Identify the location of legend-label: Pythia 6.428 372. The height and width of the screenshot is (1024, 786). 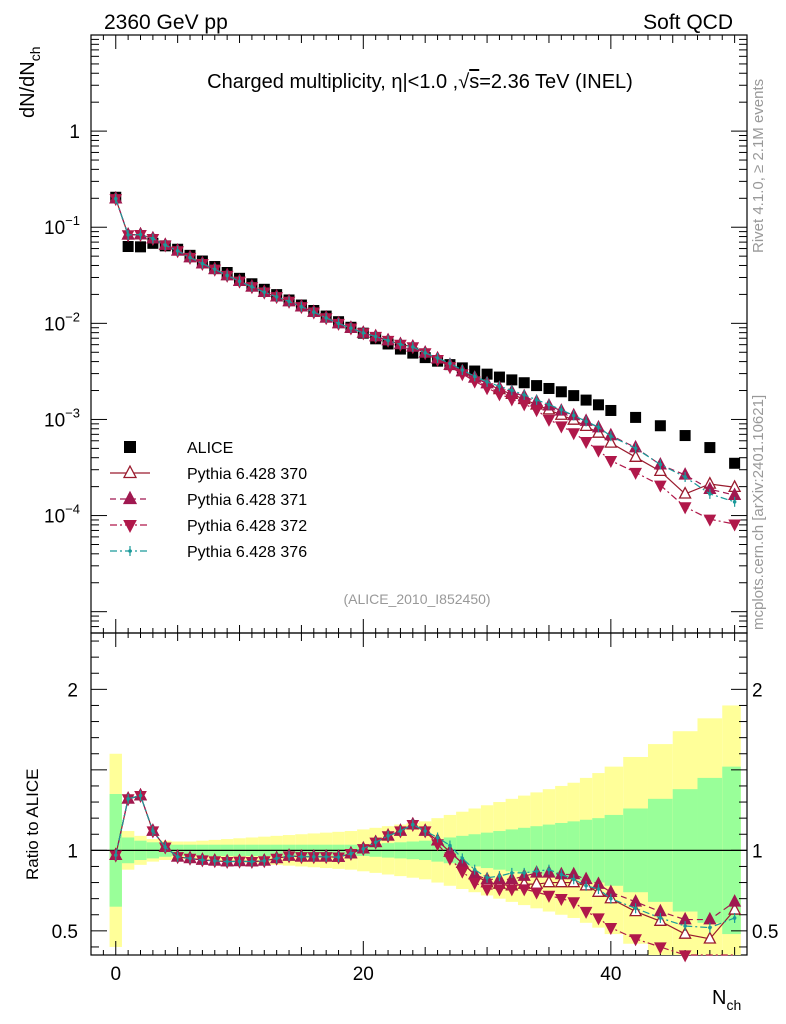
(247, 526).